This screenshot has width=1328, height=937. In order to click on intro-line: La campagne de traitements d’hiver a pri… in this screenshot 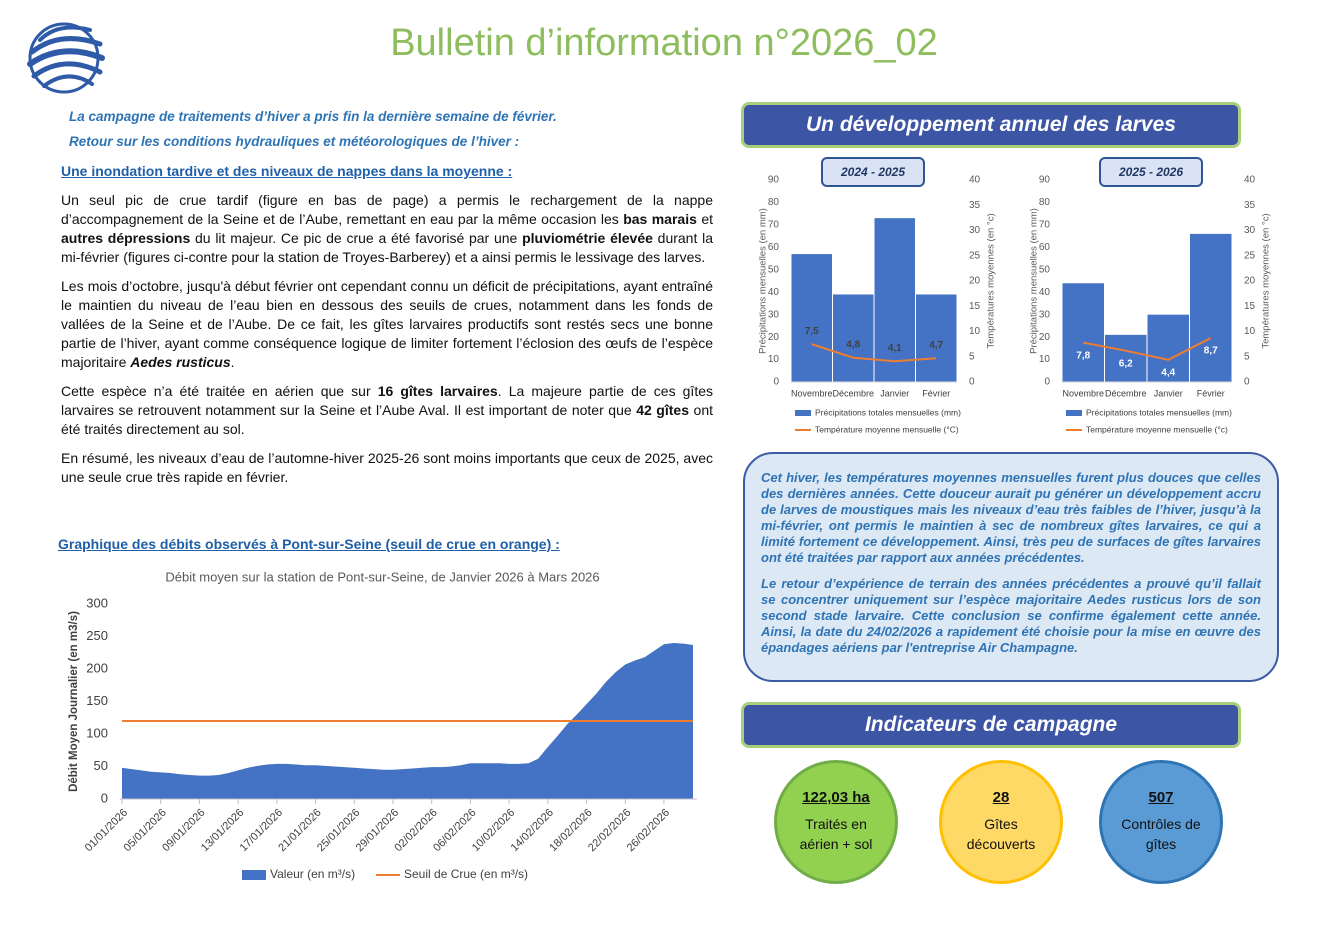, I will do `click(313, 116)`.